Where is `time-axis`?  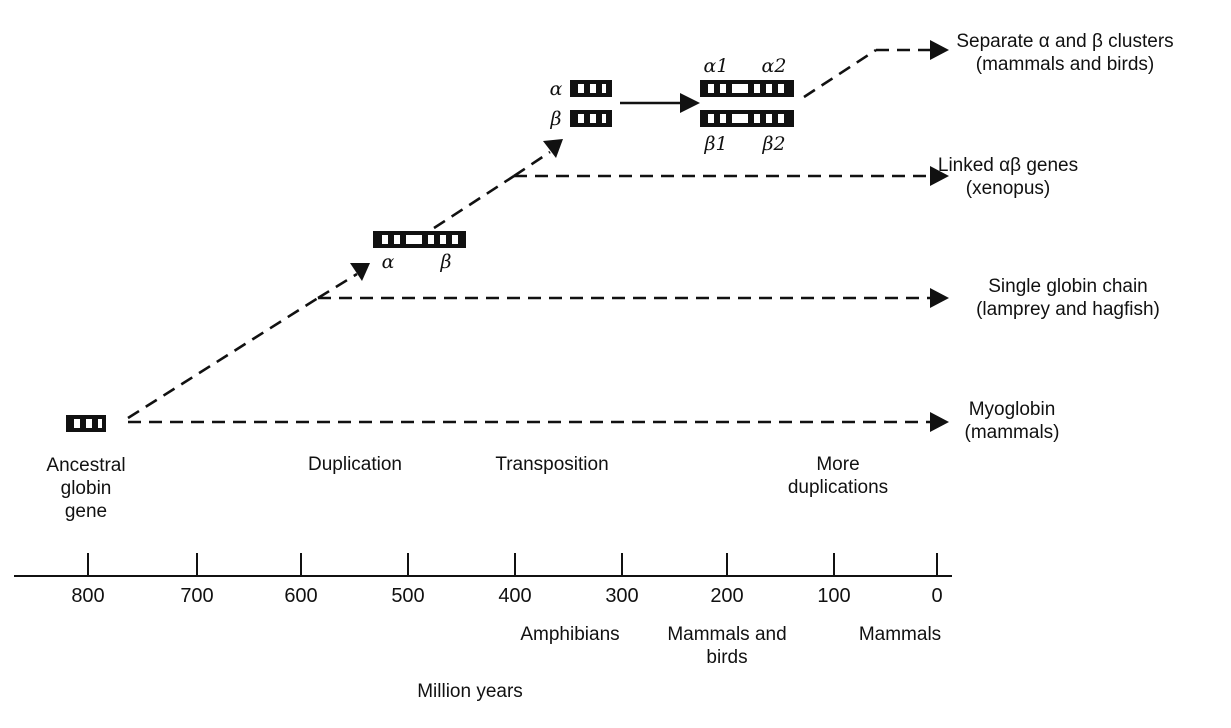 time-axis is located at coordinates (483, 565).